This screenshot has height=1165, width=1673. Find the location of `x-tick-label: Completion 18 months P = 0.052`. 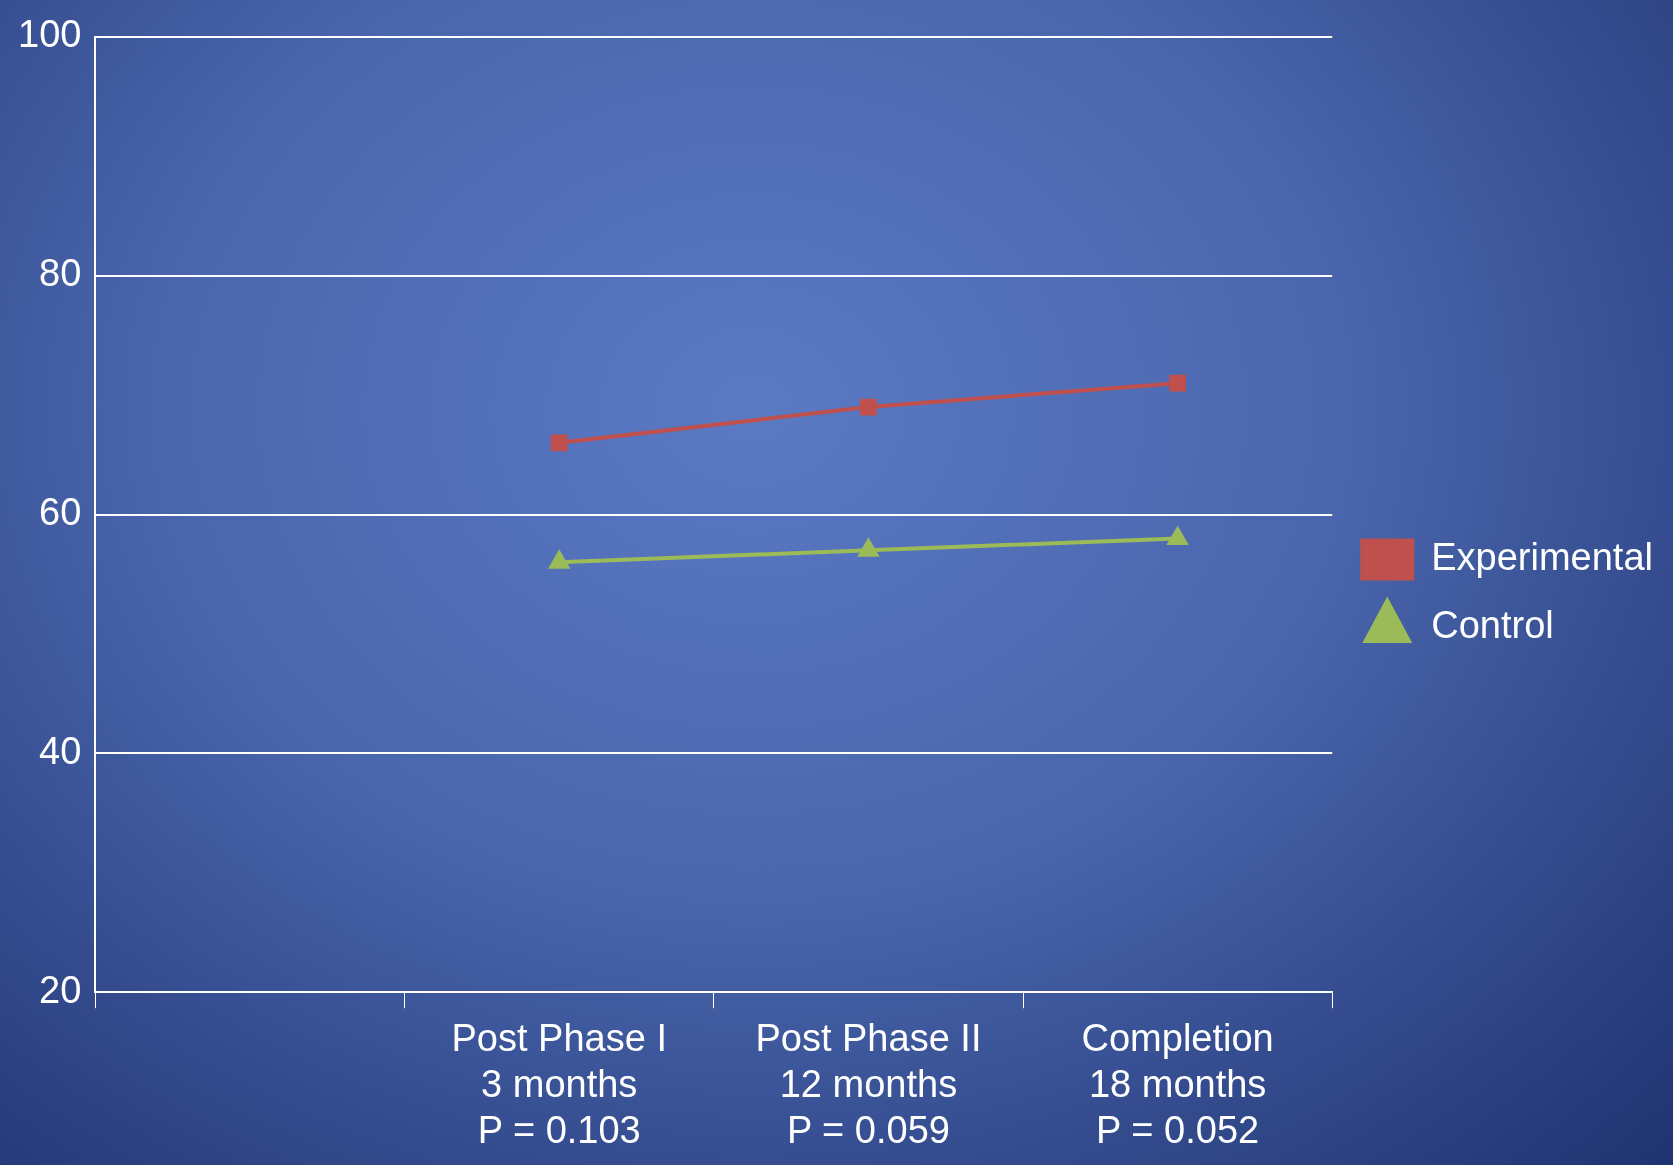

x-tick-label: Completion 18 months P = 0.052 is located at coordinates (1177, 1084).